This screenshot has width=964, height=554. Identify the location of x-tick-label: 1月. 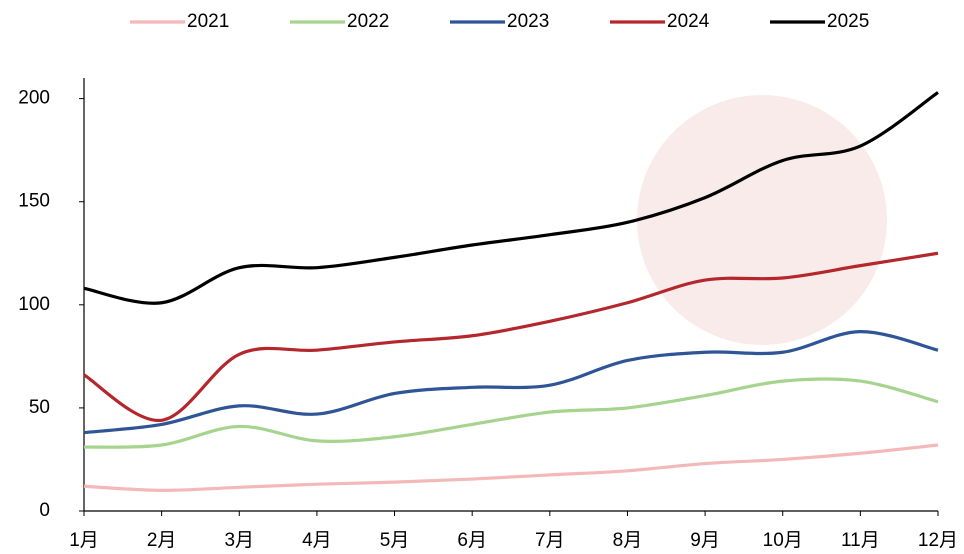
(84, 540).